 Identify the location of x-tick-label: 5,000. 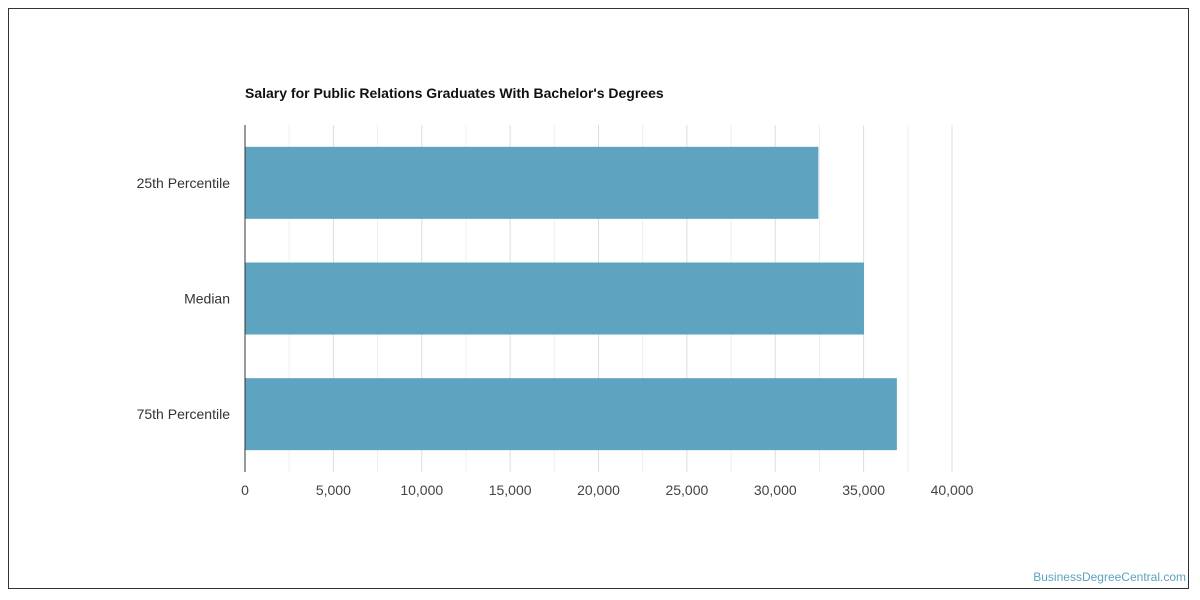
(333, 490).